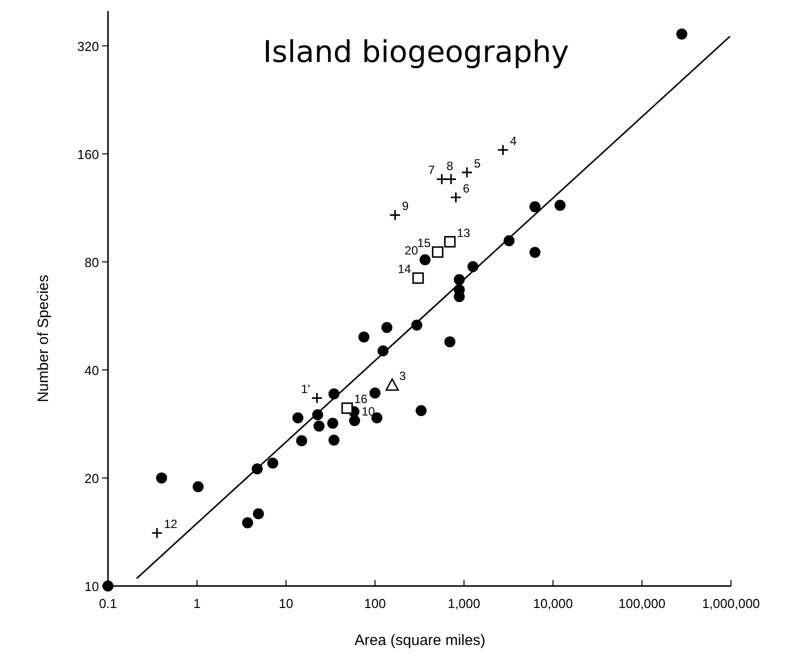 Image resolution: width=803 pixels, height=660 pixels. What do you see at coordinates (642, 603) in the screenshot?
I see `x-tick-label: 100,000` at bounding box center [642, 603].